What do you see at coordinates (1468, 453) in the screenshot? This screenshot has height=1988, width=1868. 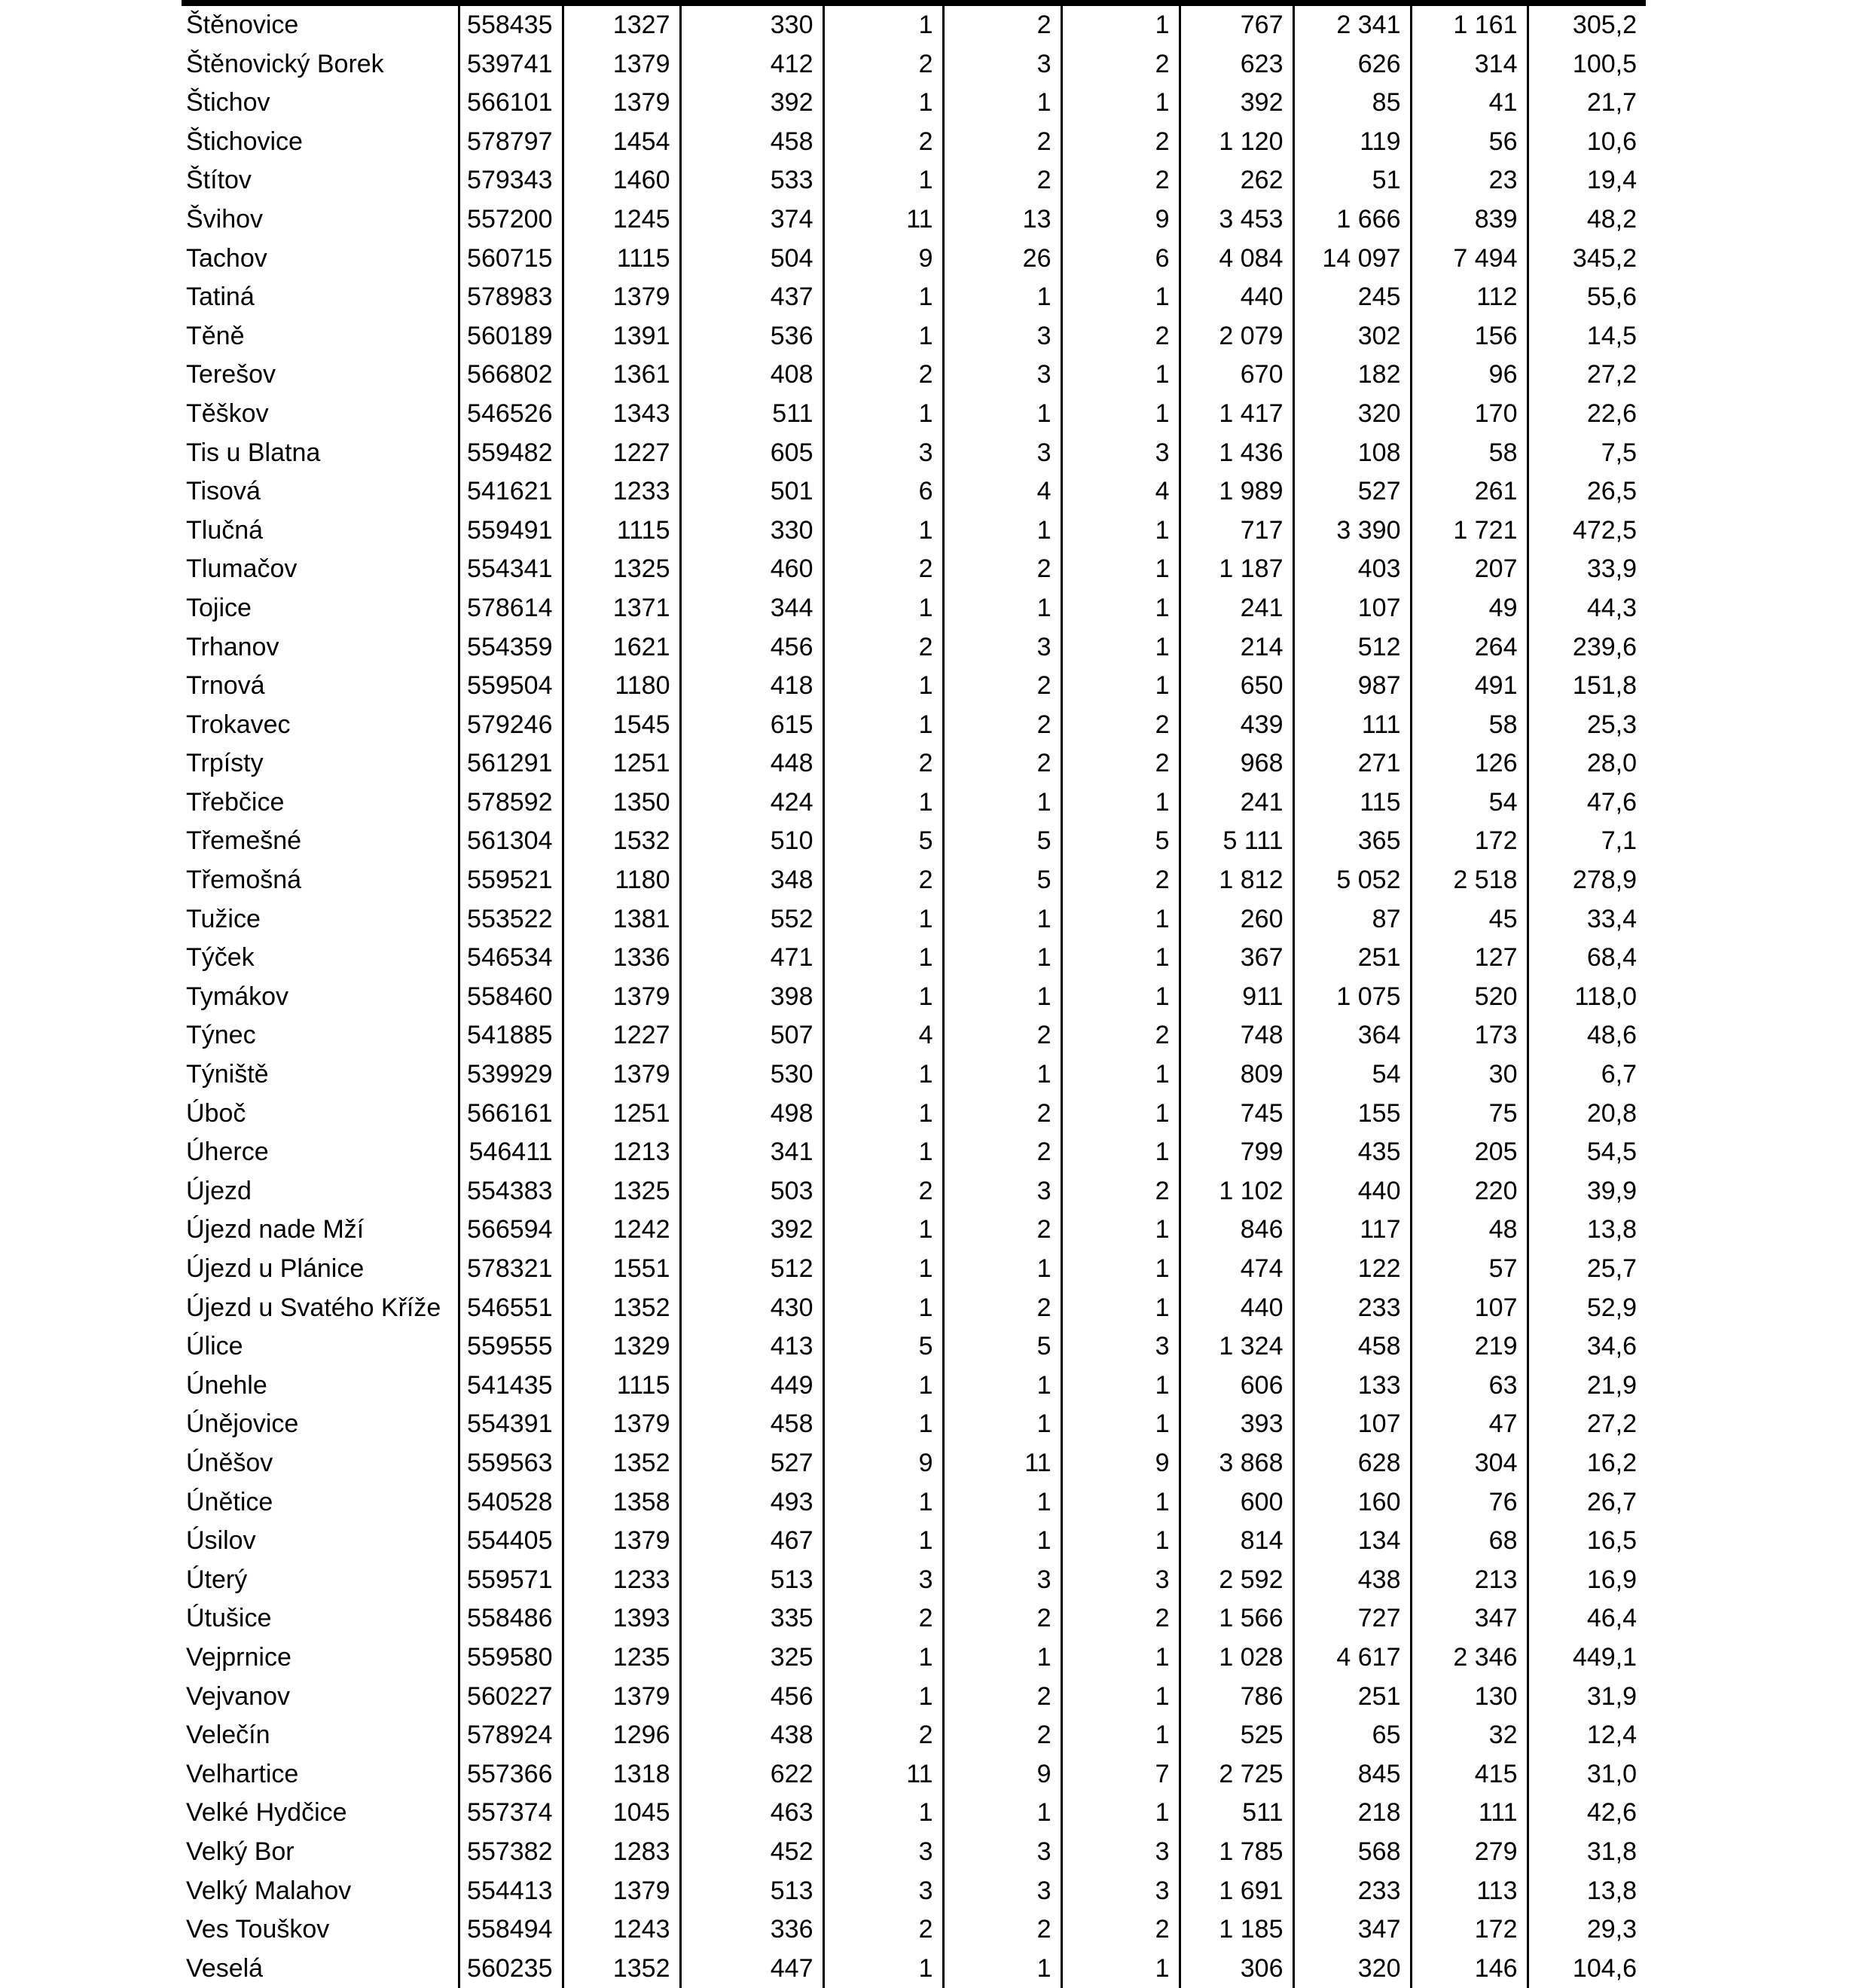 I see `cell-col-10: 58` at bounding box center [1468, 453].